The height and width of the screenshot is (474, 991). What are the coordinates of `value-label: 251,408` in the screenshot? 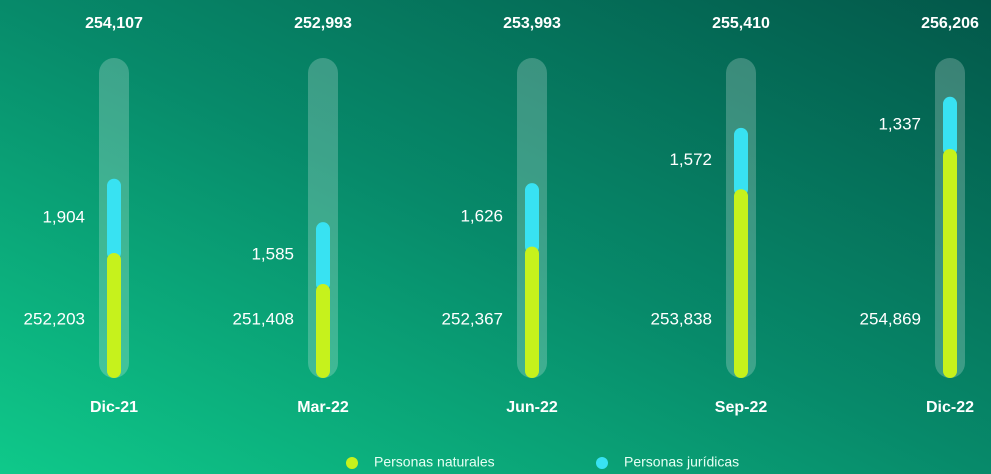 It's located at (263, 318).